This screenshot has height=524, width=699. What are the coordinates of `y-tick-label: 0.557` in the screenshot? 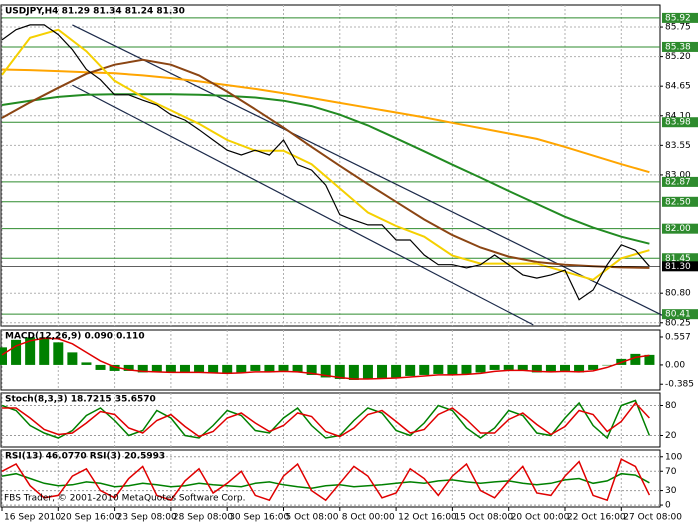 It's located at (678, 337).